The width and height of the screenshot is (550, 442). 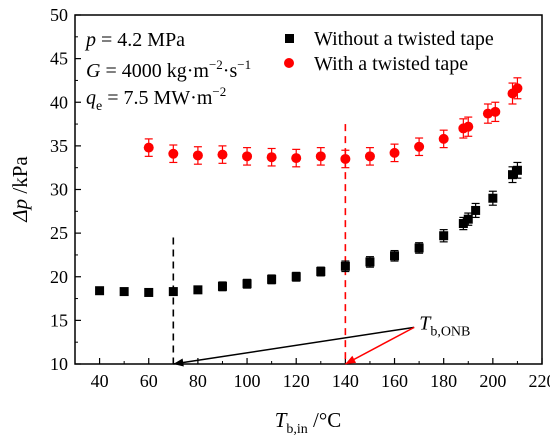 I want to click on y-tick-label: 45, so click(x=59, y=59).